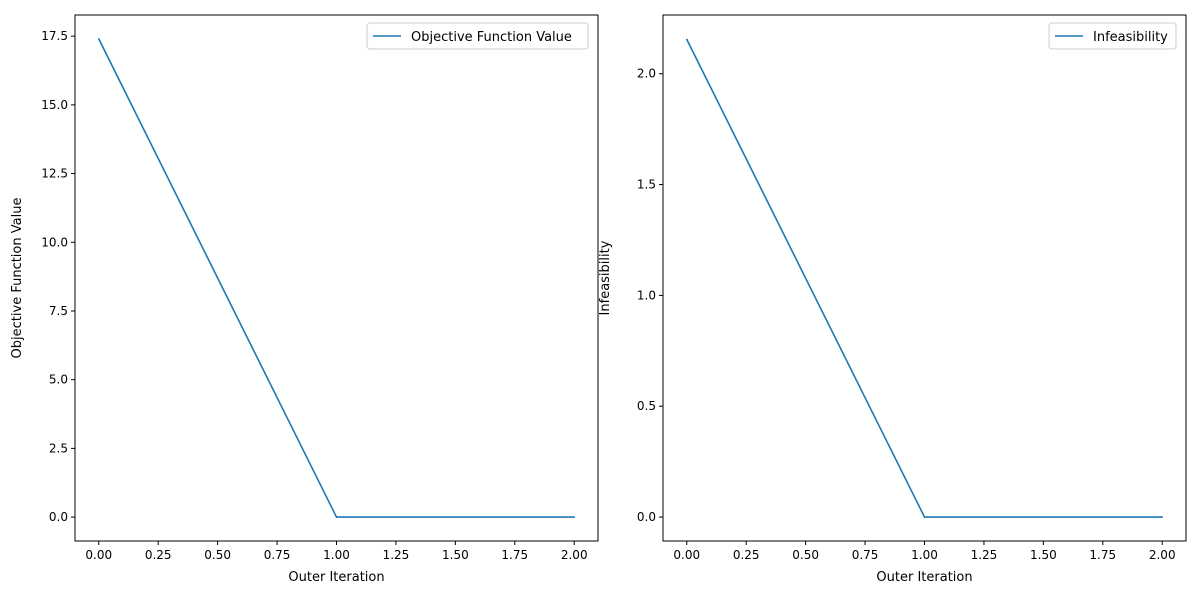 Image resolution: width=1200 pixels, height=600 pixels. Describe the element at coordinates (54, 36) in the screenshot. I see `y-tick-label: 17.5` at that location.